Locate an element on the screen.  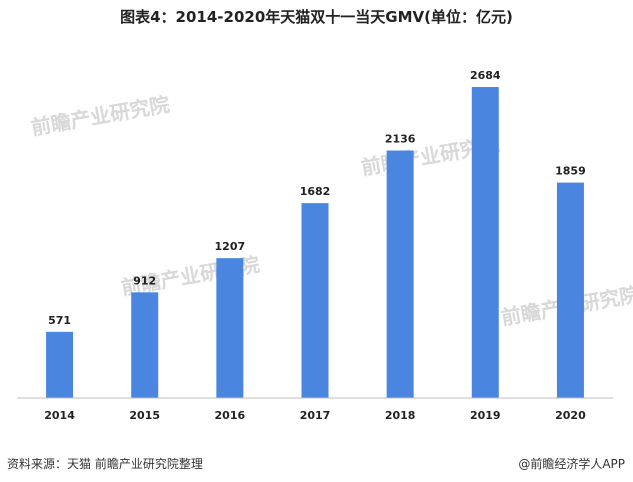
x-tick-labels-group: 2014 2015 2016 2017 2018 2019 2020 is located at coordinates (315, 415).